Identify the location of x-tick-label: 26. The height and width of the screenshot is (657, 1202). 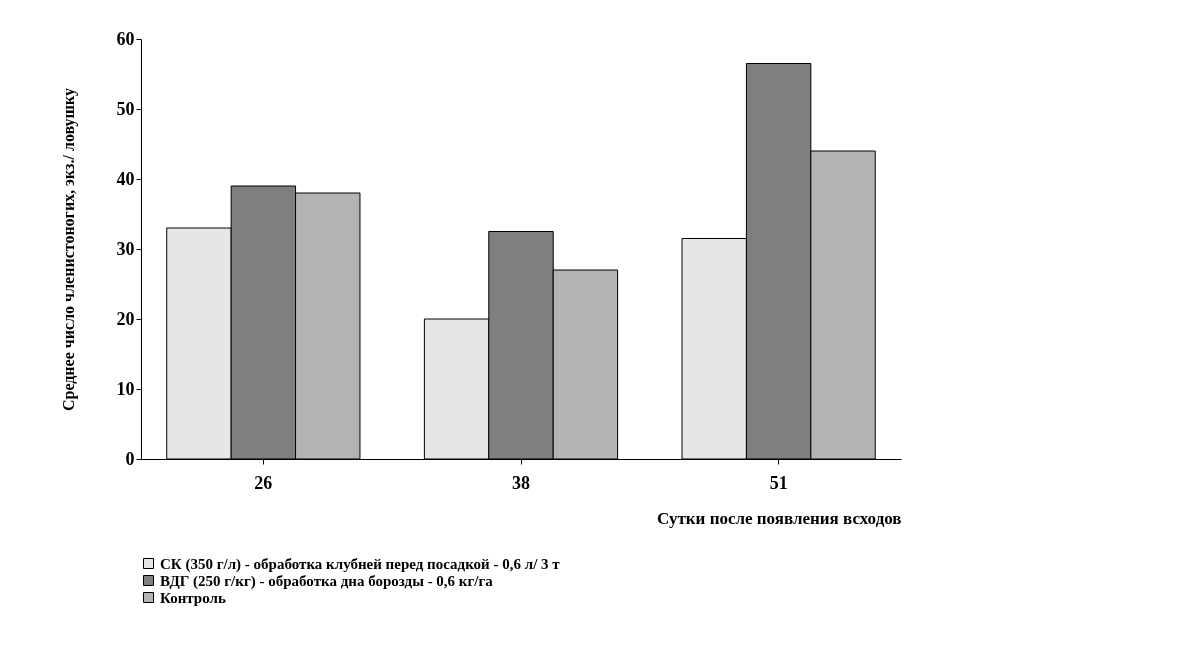
(263, 482).